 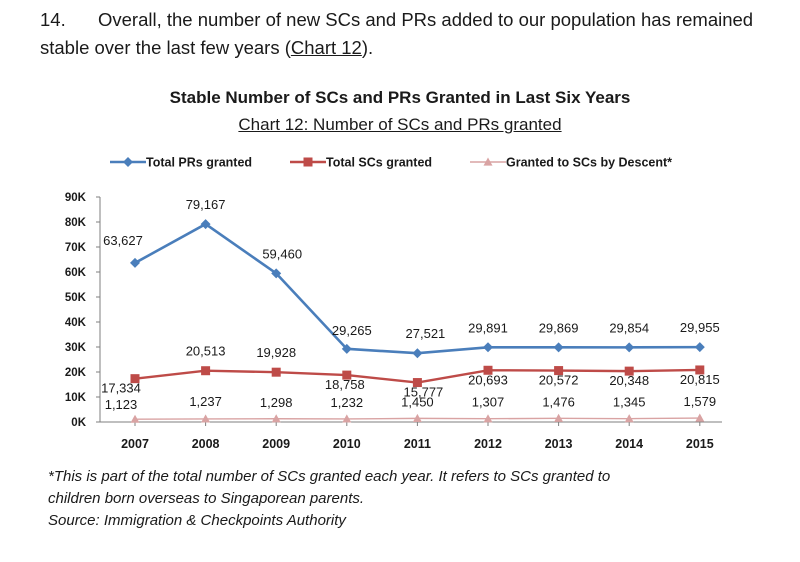 What do you see at coordinates (76, 373) in the screenshot?
I see `y-tick-label: 20K` at bounding box center [76, 373].